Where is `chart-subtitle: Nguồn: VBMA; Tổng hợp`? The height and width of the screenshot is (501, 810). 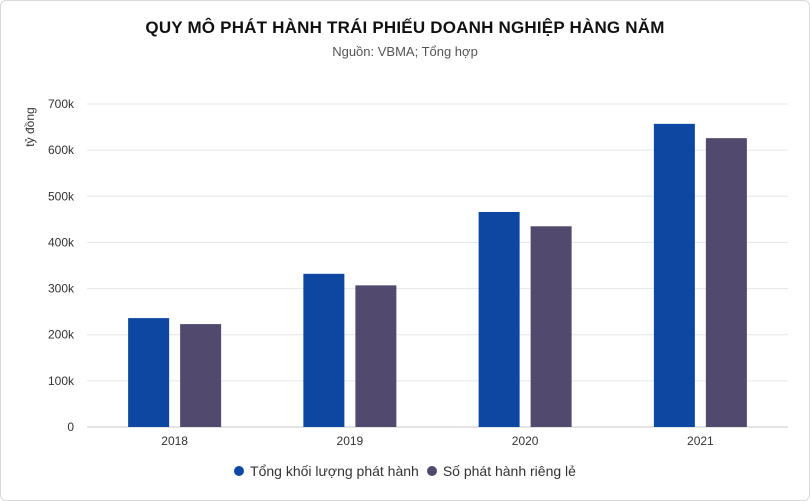
chart-subtitle: Nguồn: VBMA; Tổng hợp is located at coordinates (405, 51).